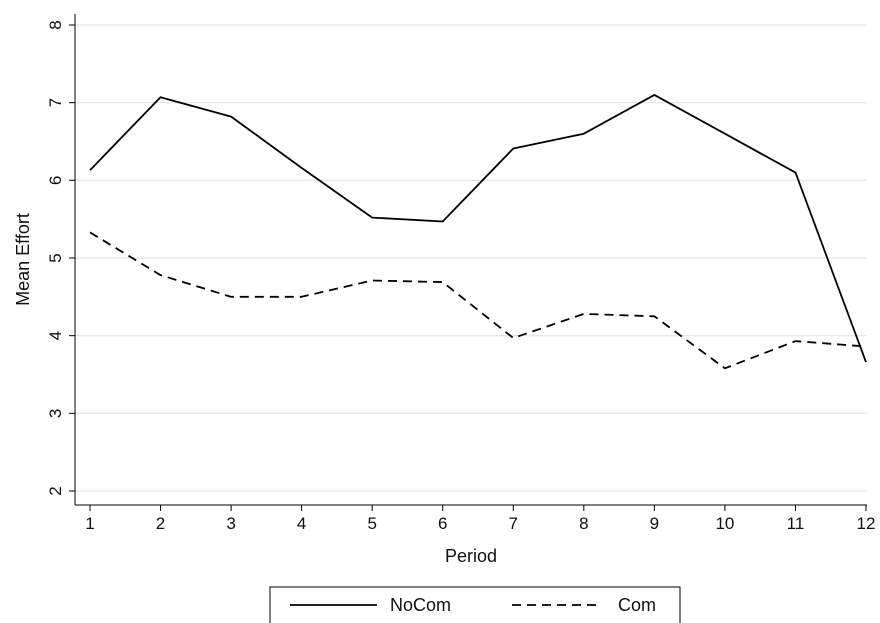  What do you see at coordinates (55, 335) in the screenshot?
I see `y-tick-label-4: 4` at bounding box center [55, 335].